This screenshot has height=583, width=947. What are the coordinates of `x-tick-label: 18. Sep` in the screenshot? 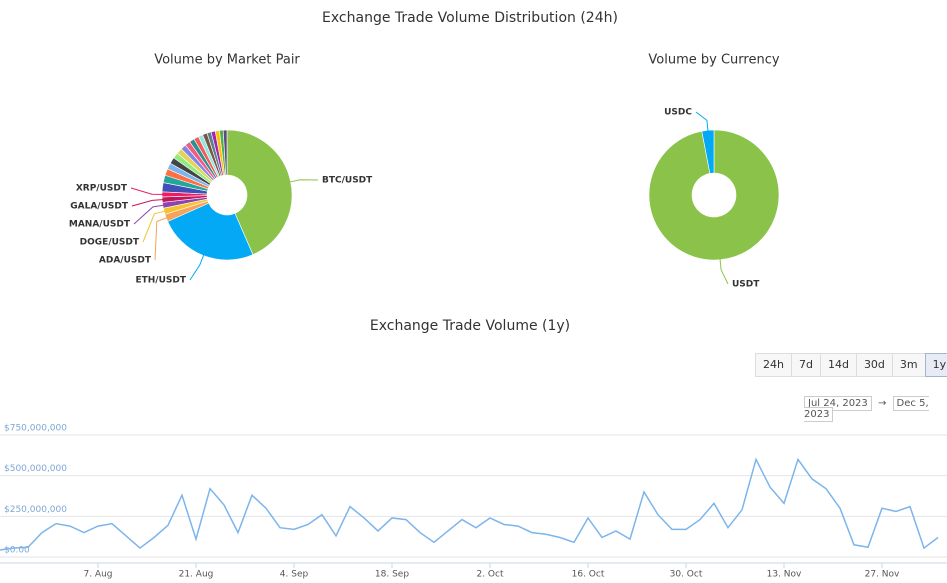 It's located at (392, 575).